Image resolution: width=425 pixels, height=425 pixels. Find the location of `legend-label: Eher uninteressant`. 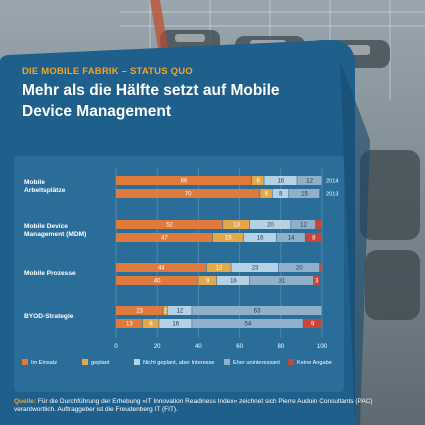

legend-label: Eher uninteressant is located at coordinates (256, 363).